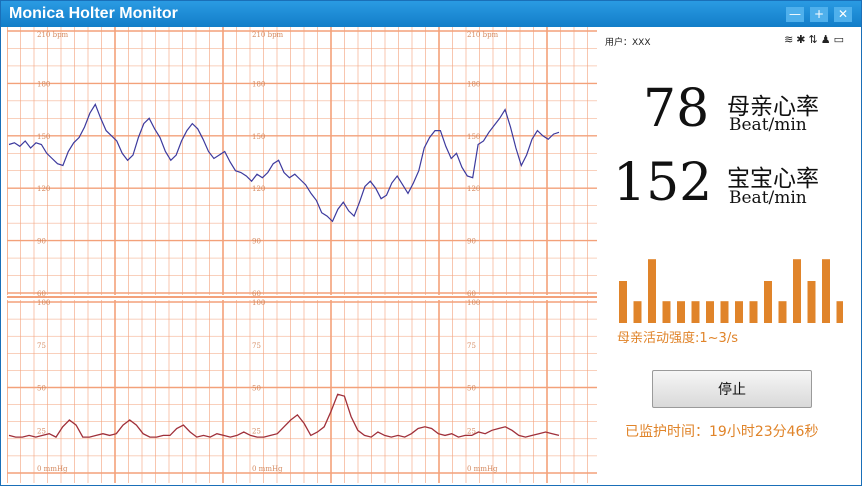  I want to click on mother-heart-rate-unit: Beat/min, so click(768, 125).